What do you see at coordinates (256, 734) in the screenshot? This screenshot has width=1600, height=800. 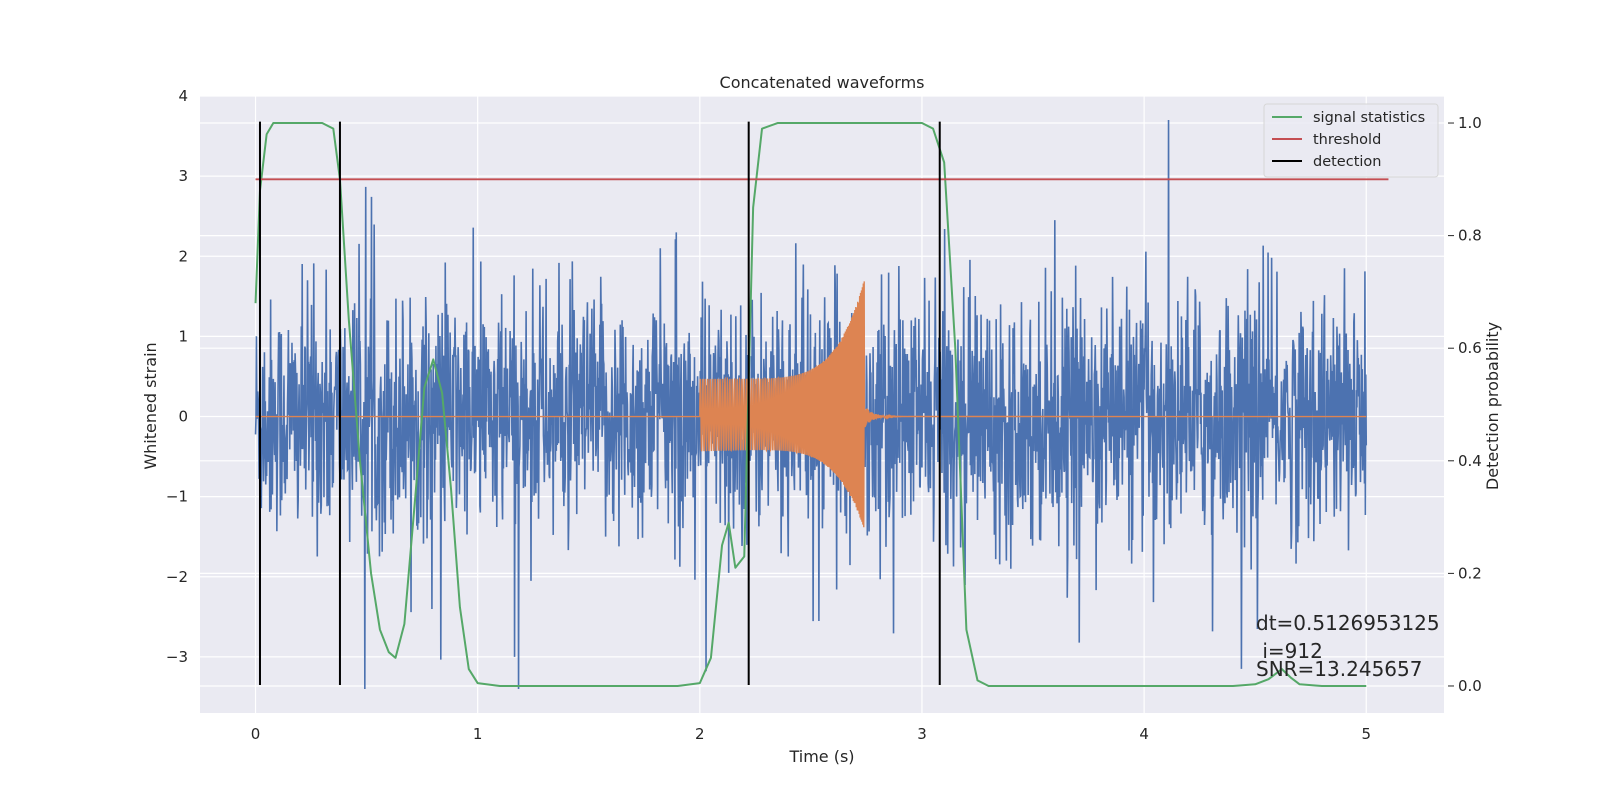 I see `x-tick-label: 0` at bounding box center [256, 734].